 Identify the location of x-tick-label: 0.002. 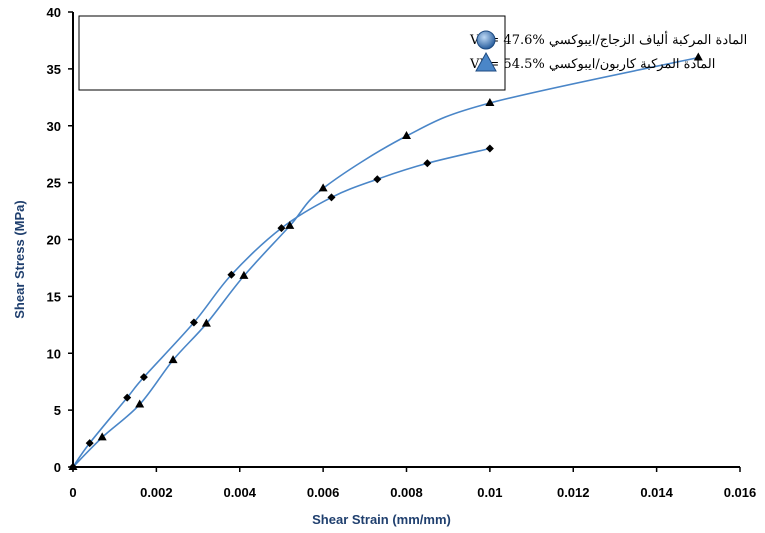
(156, 492).